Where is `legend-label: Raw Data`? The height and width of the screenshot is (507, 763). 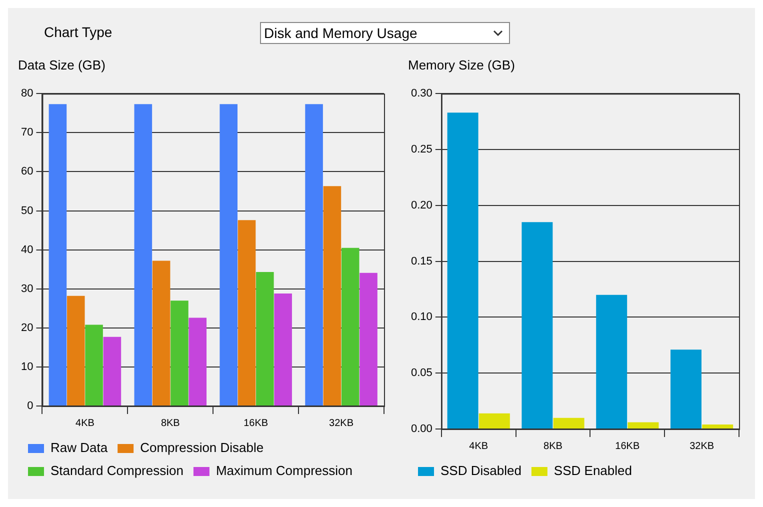 legend-label: Raw Data is located at coordinates (79, 448).